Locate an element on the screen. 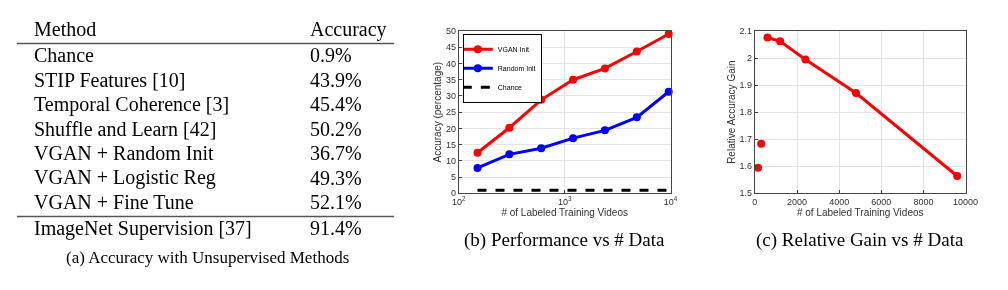 This screenshot has width=1008, height=290. text: 91.4% is located at coordinates (336, 228).